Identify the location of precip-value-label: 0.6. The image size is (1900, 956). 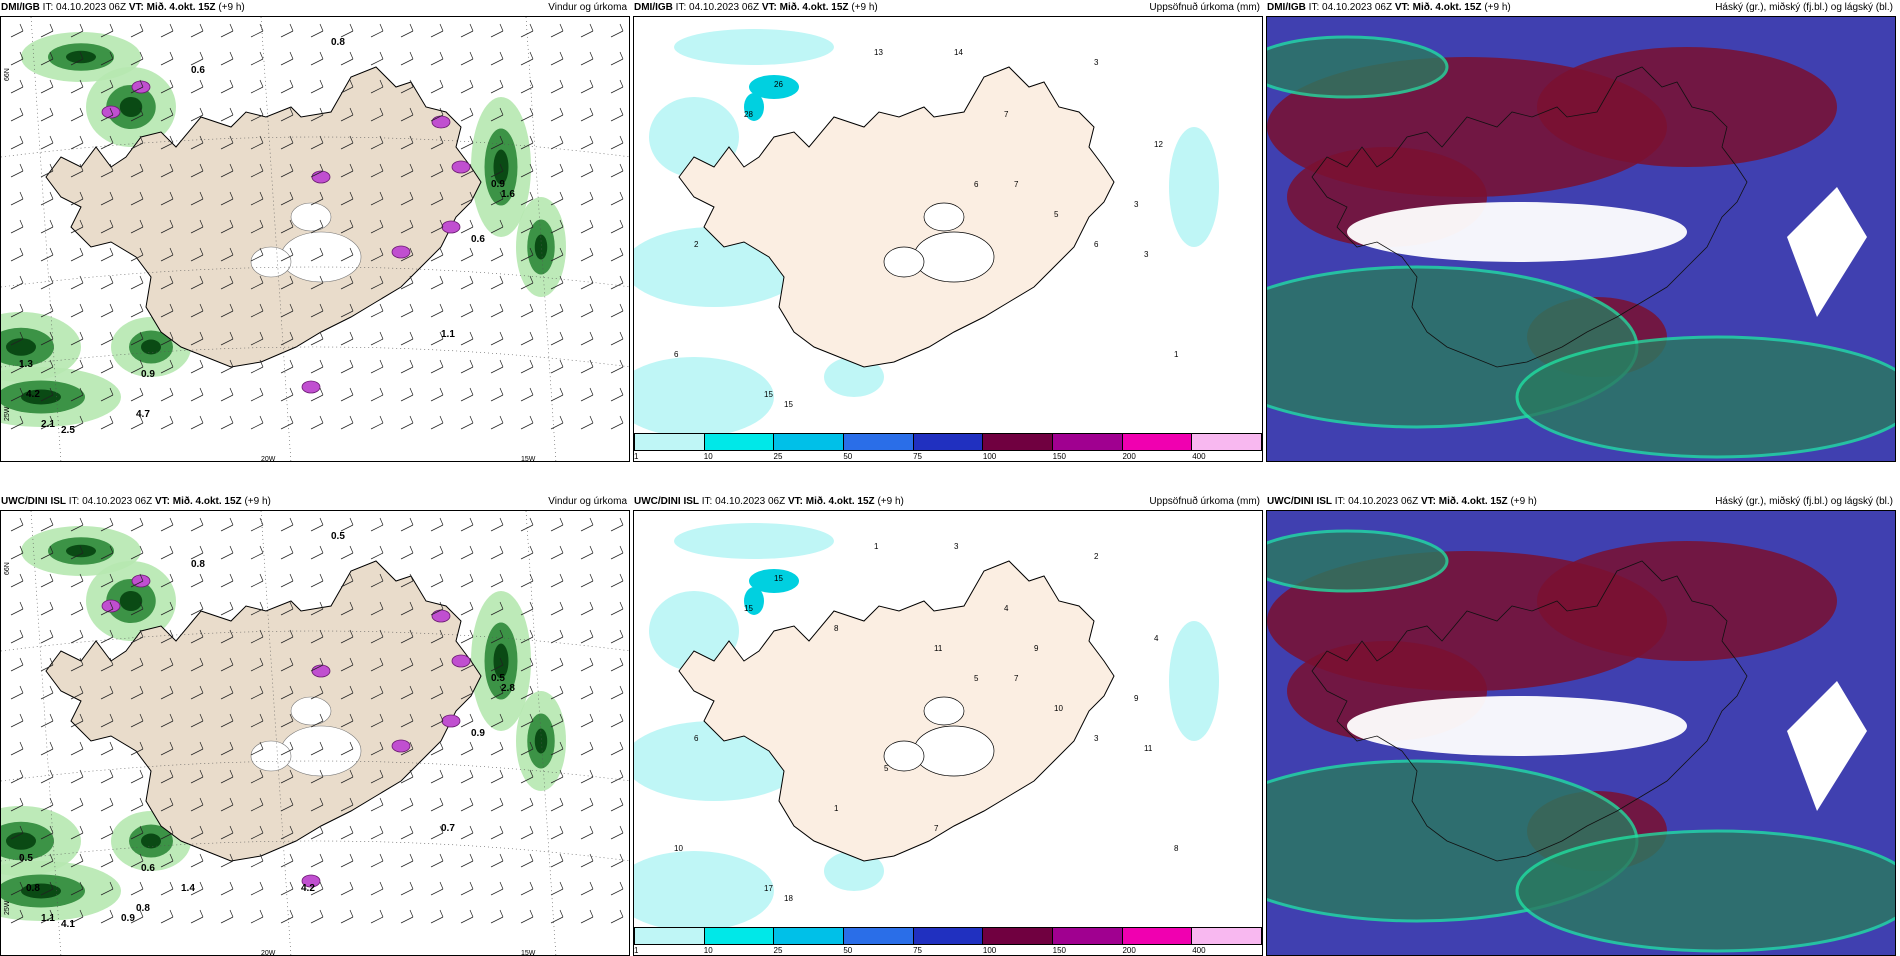
(478, 239).